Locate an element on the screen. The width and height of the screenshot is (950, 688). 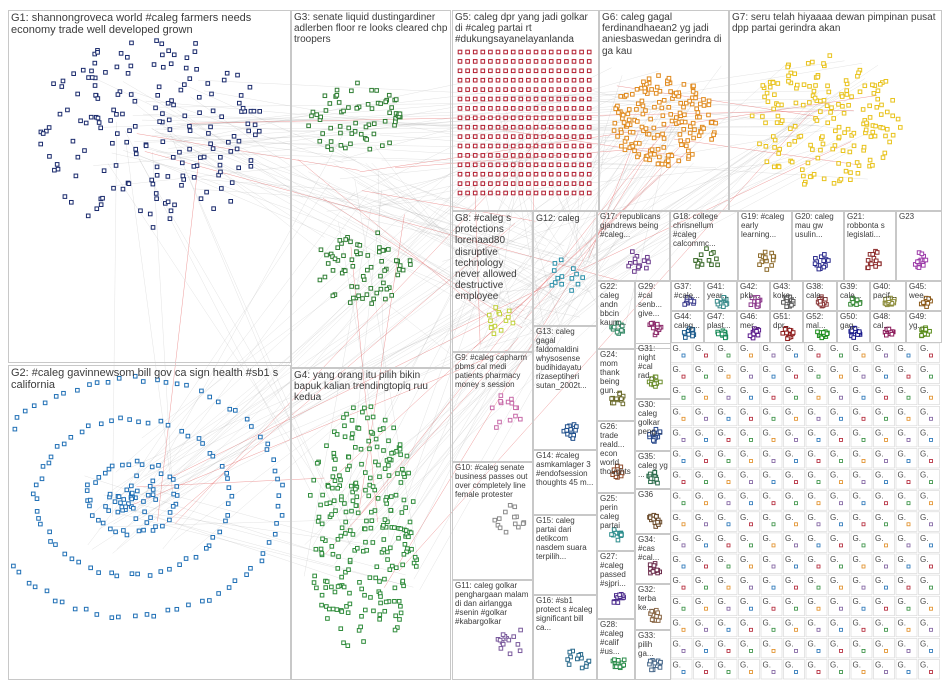
group-label: G26: trade reald... econ world thoughts is located at coordinates (615, 449).